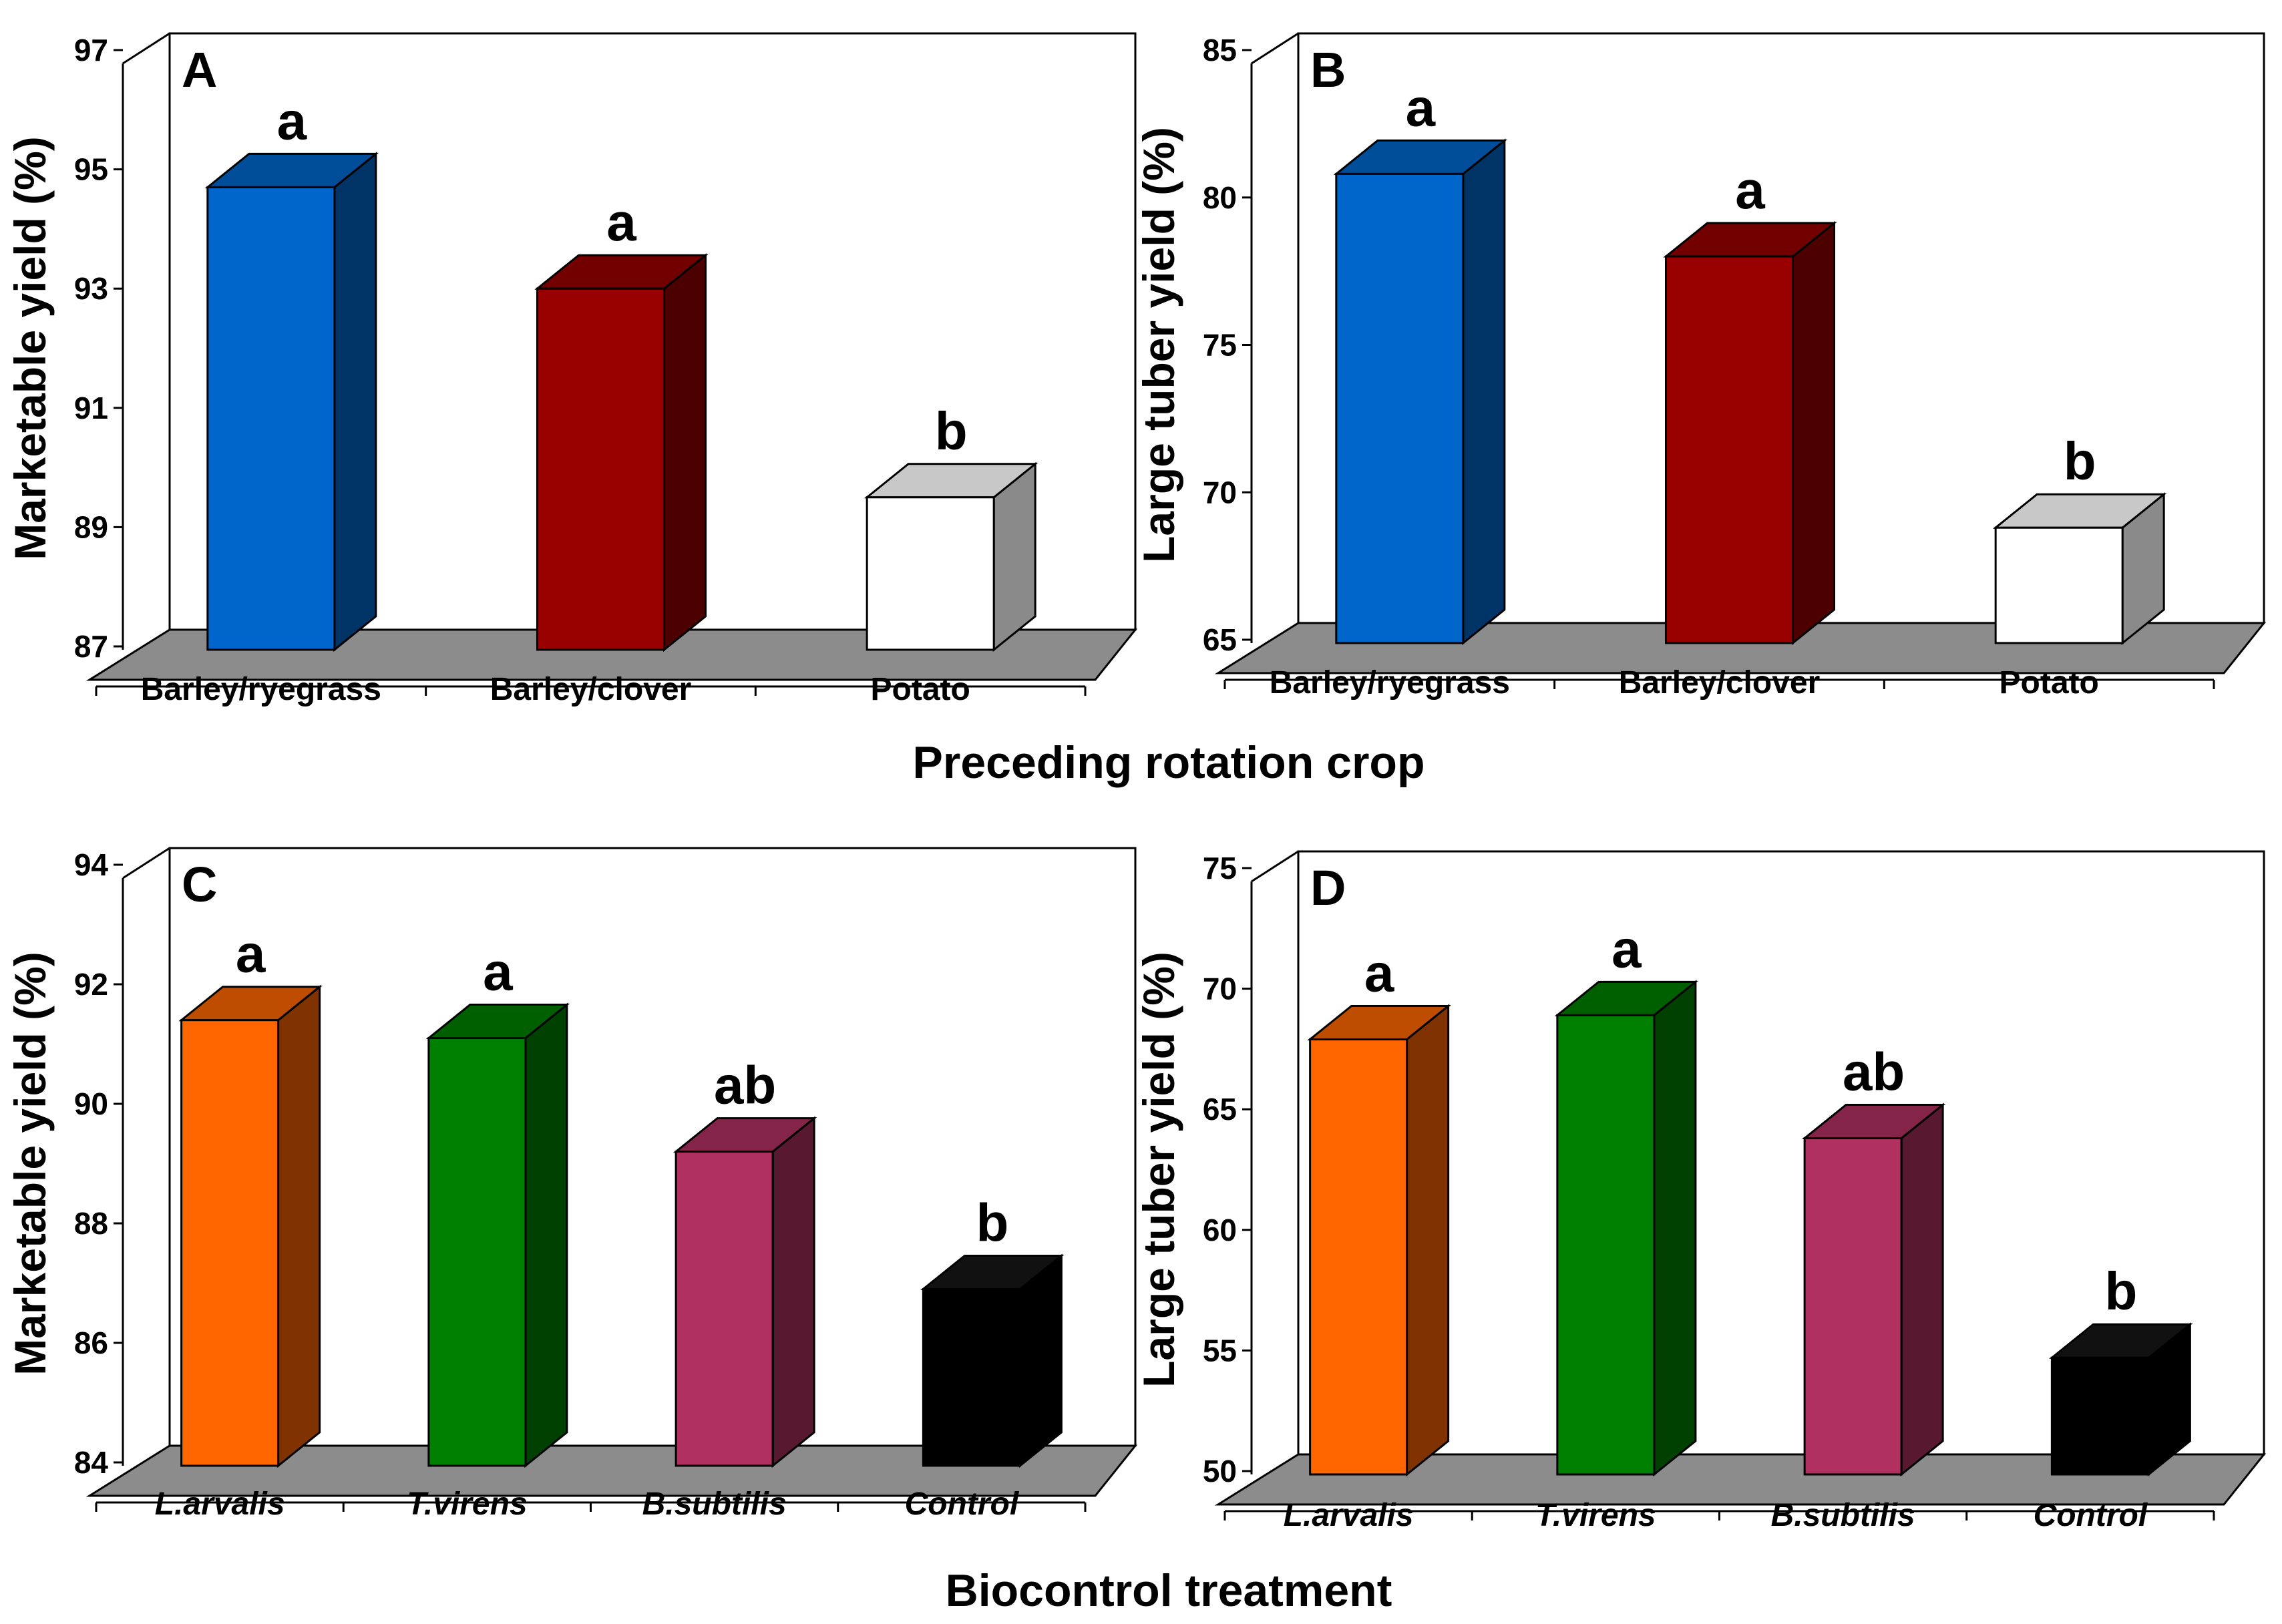 This screenshot has width=2282, height=1624. I want to click on y-tick-label: 90, so click(91, 1103).